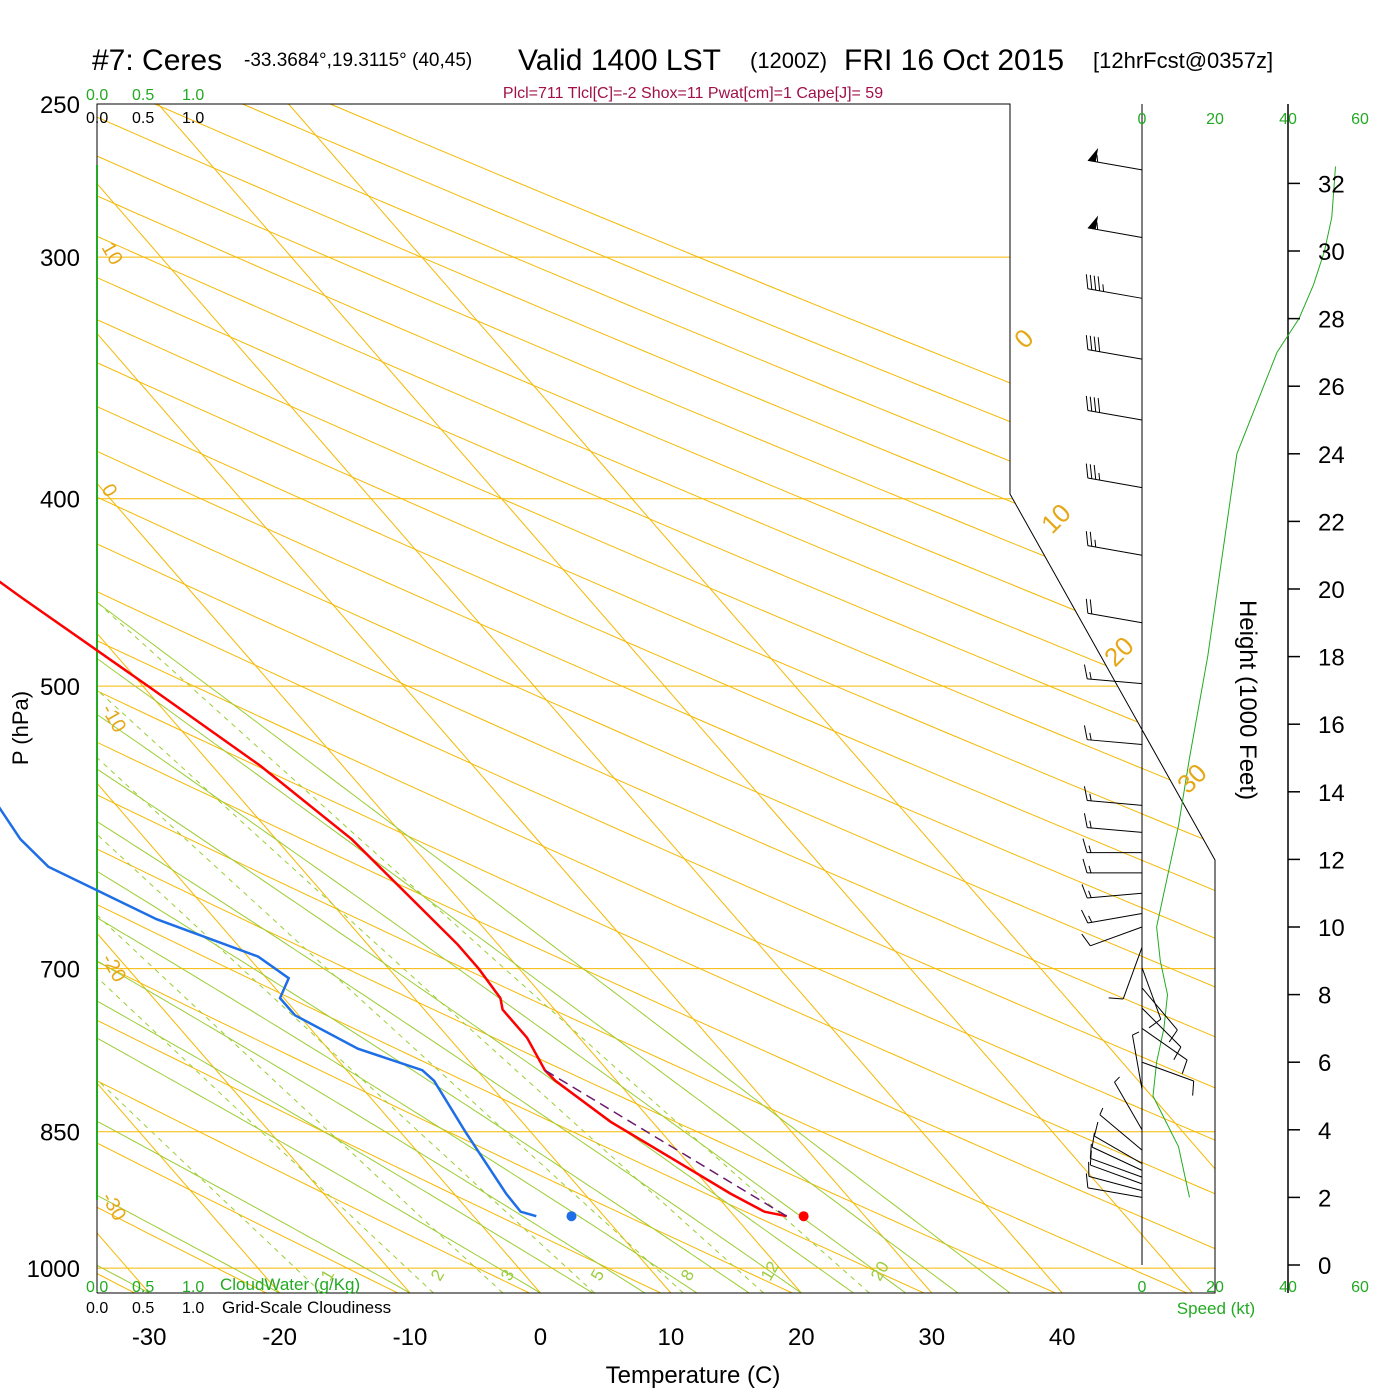  Describe the element at coordinates (619, 60) in the screenshot. I see `valid-time: Valid 1400 LST` at that location.